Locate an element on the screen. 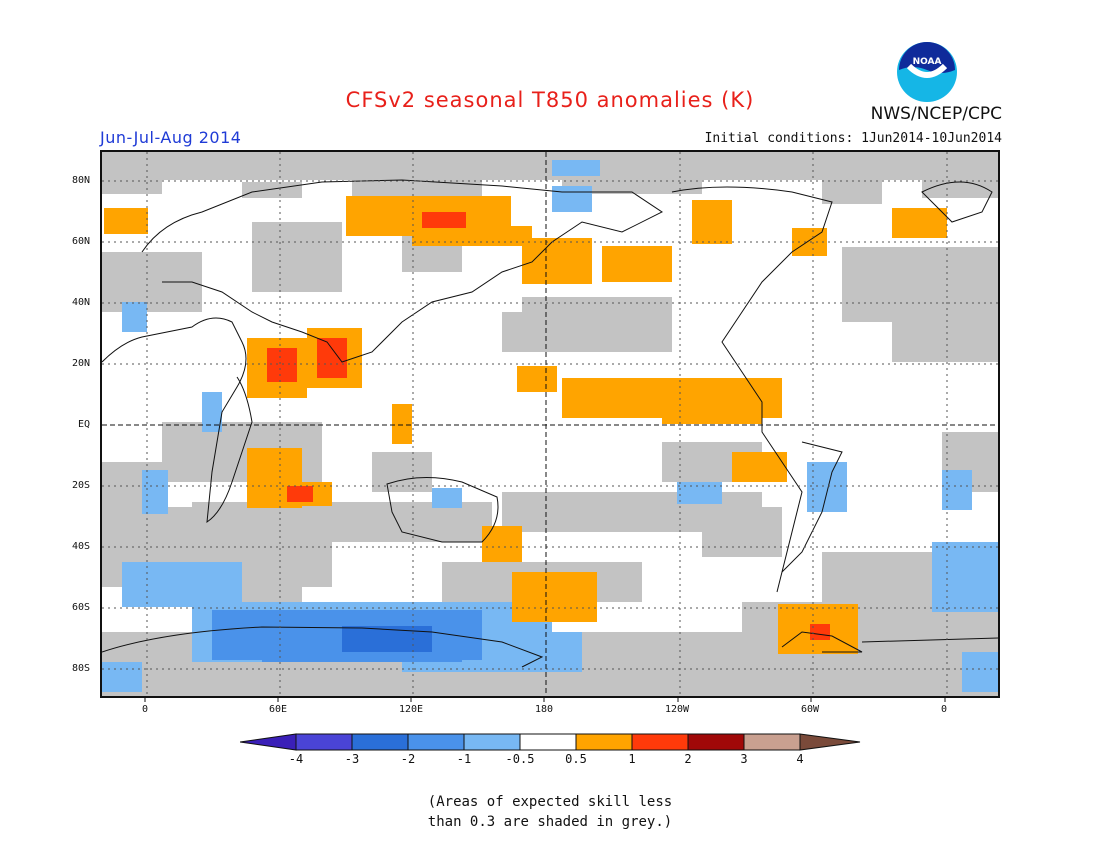 The height and width of the screenshot is (850, 1100). lon-label-60e: 60E is located at coordinates (278, 709).